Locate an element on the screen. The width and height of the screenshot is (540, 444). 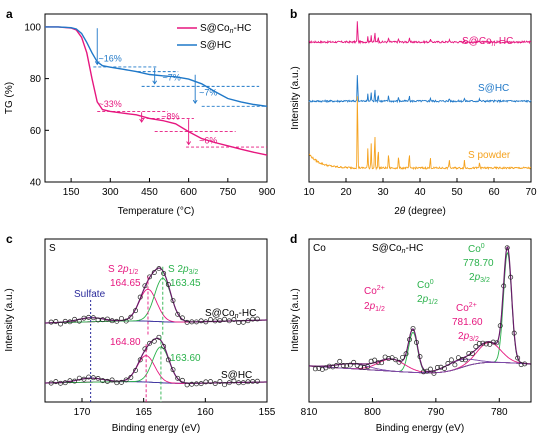
series-line-s-co-hc-a is located at coordinates (156, 91).